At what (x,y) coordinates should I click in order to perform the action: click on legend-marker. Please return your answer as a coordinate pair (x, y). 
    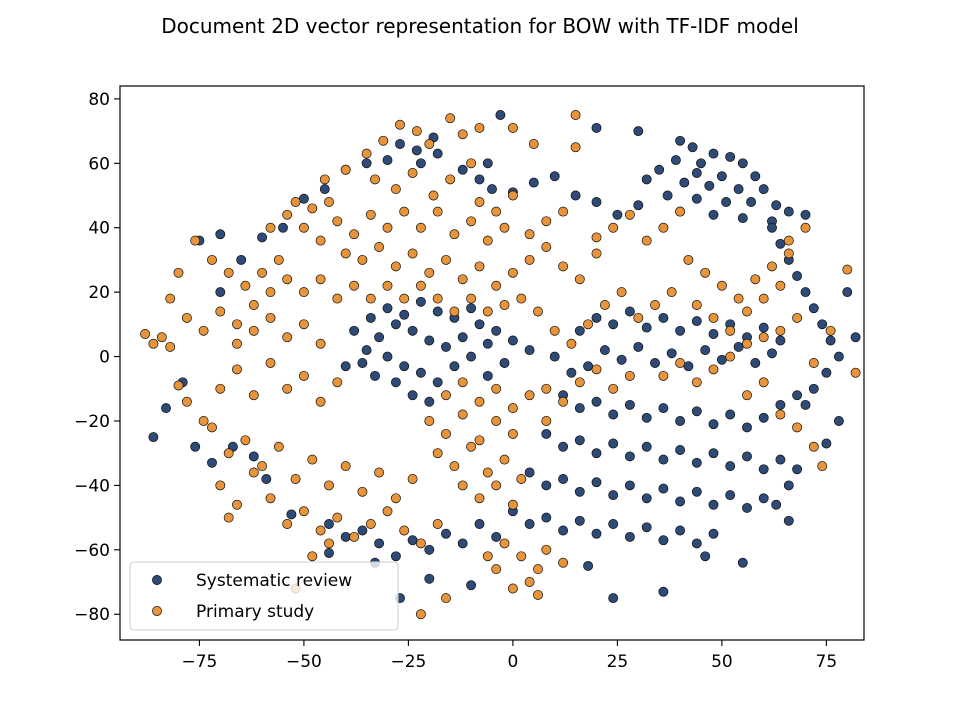
    Looking at the image, I should click on (157, 580).